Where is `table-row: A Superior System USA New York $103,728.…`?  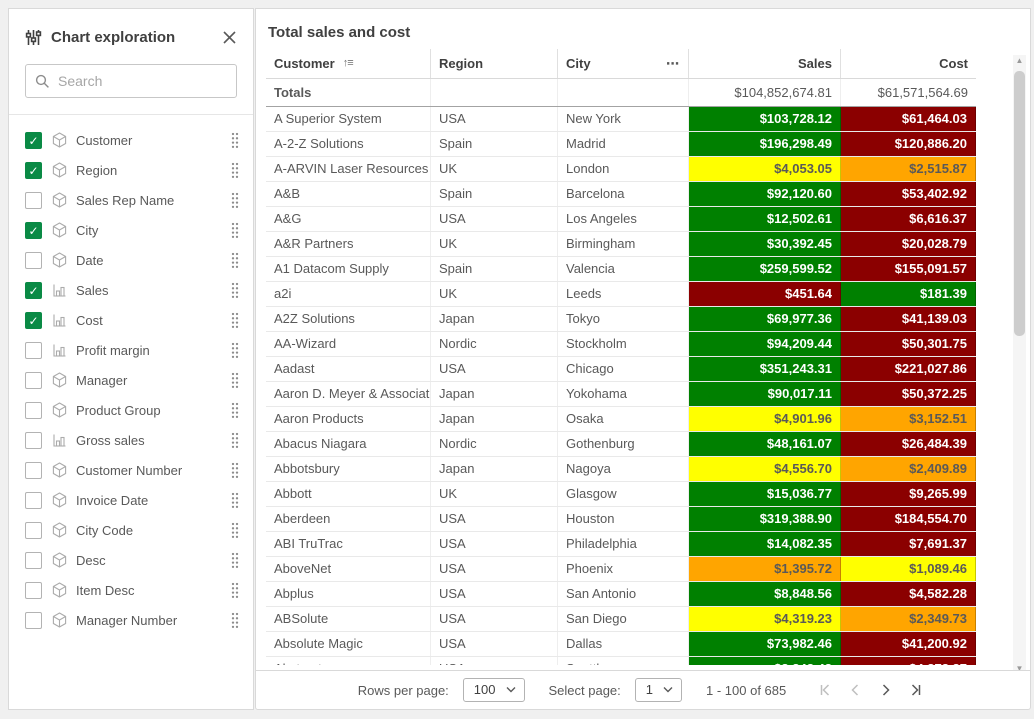
table-row: A Superior System USA New York $103,728.… is located at coordinates (621, 119).